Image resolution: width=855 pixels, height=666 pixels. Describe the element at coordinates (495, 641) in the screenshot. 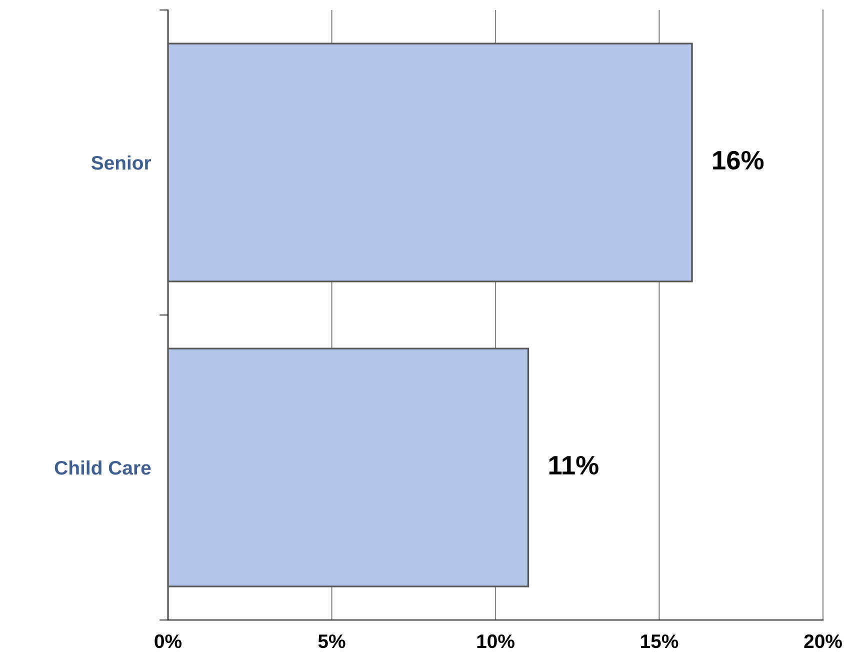

I see `x-tick-label: 10%` at that location.